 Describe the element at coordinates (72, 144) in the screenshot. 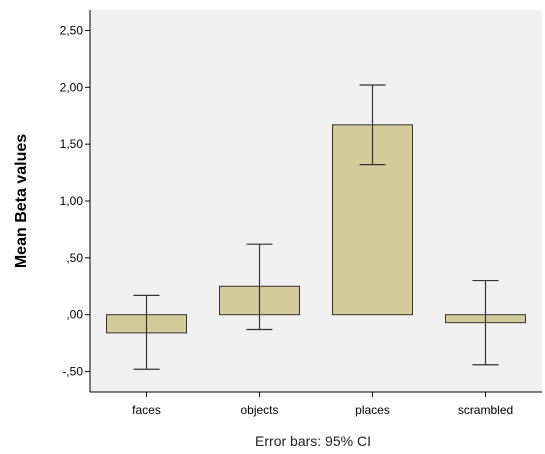

I see `y-tick-label: 1,50` at that location.